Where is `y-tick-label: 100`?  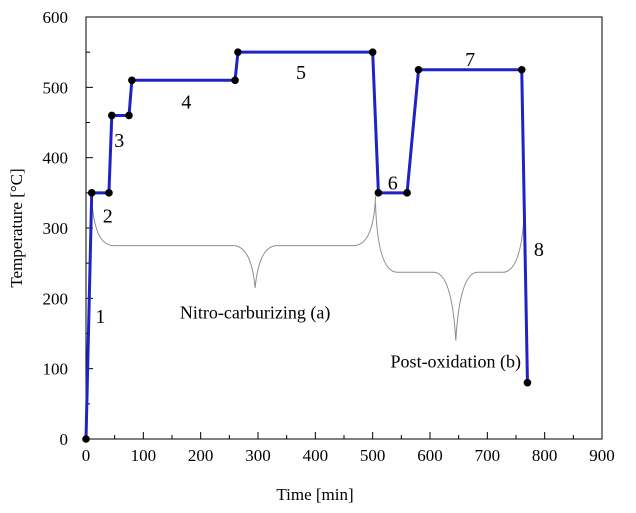
y-tick-label: 100 is located at coordinates (56, 369).